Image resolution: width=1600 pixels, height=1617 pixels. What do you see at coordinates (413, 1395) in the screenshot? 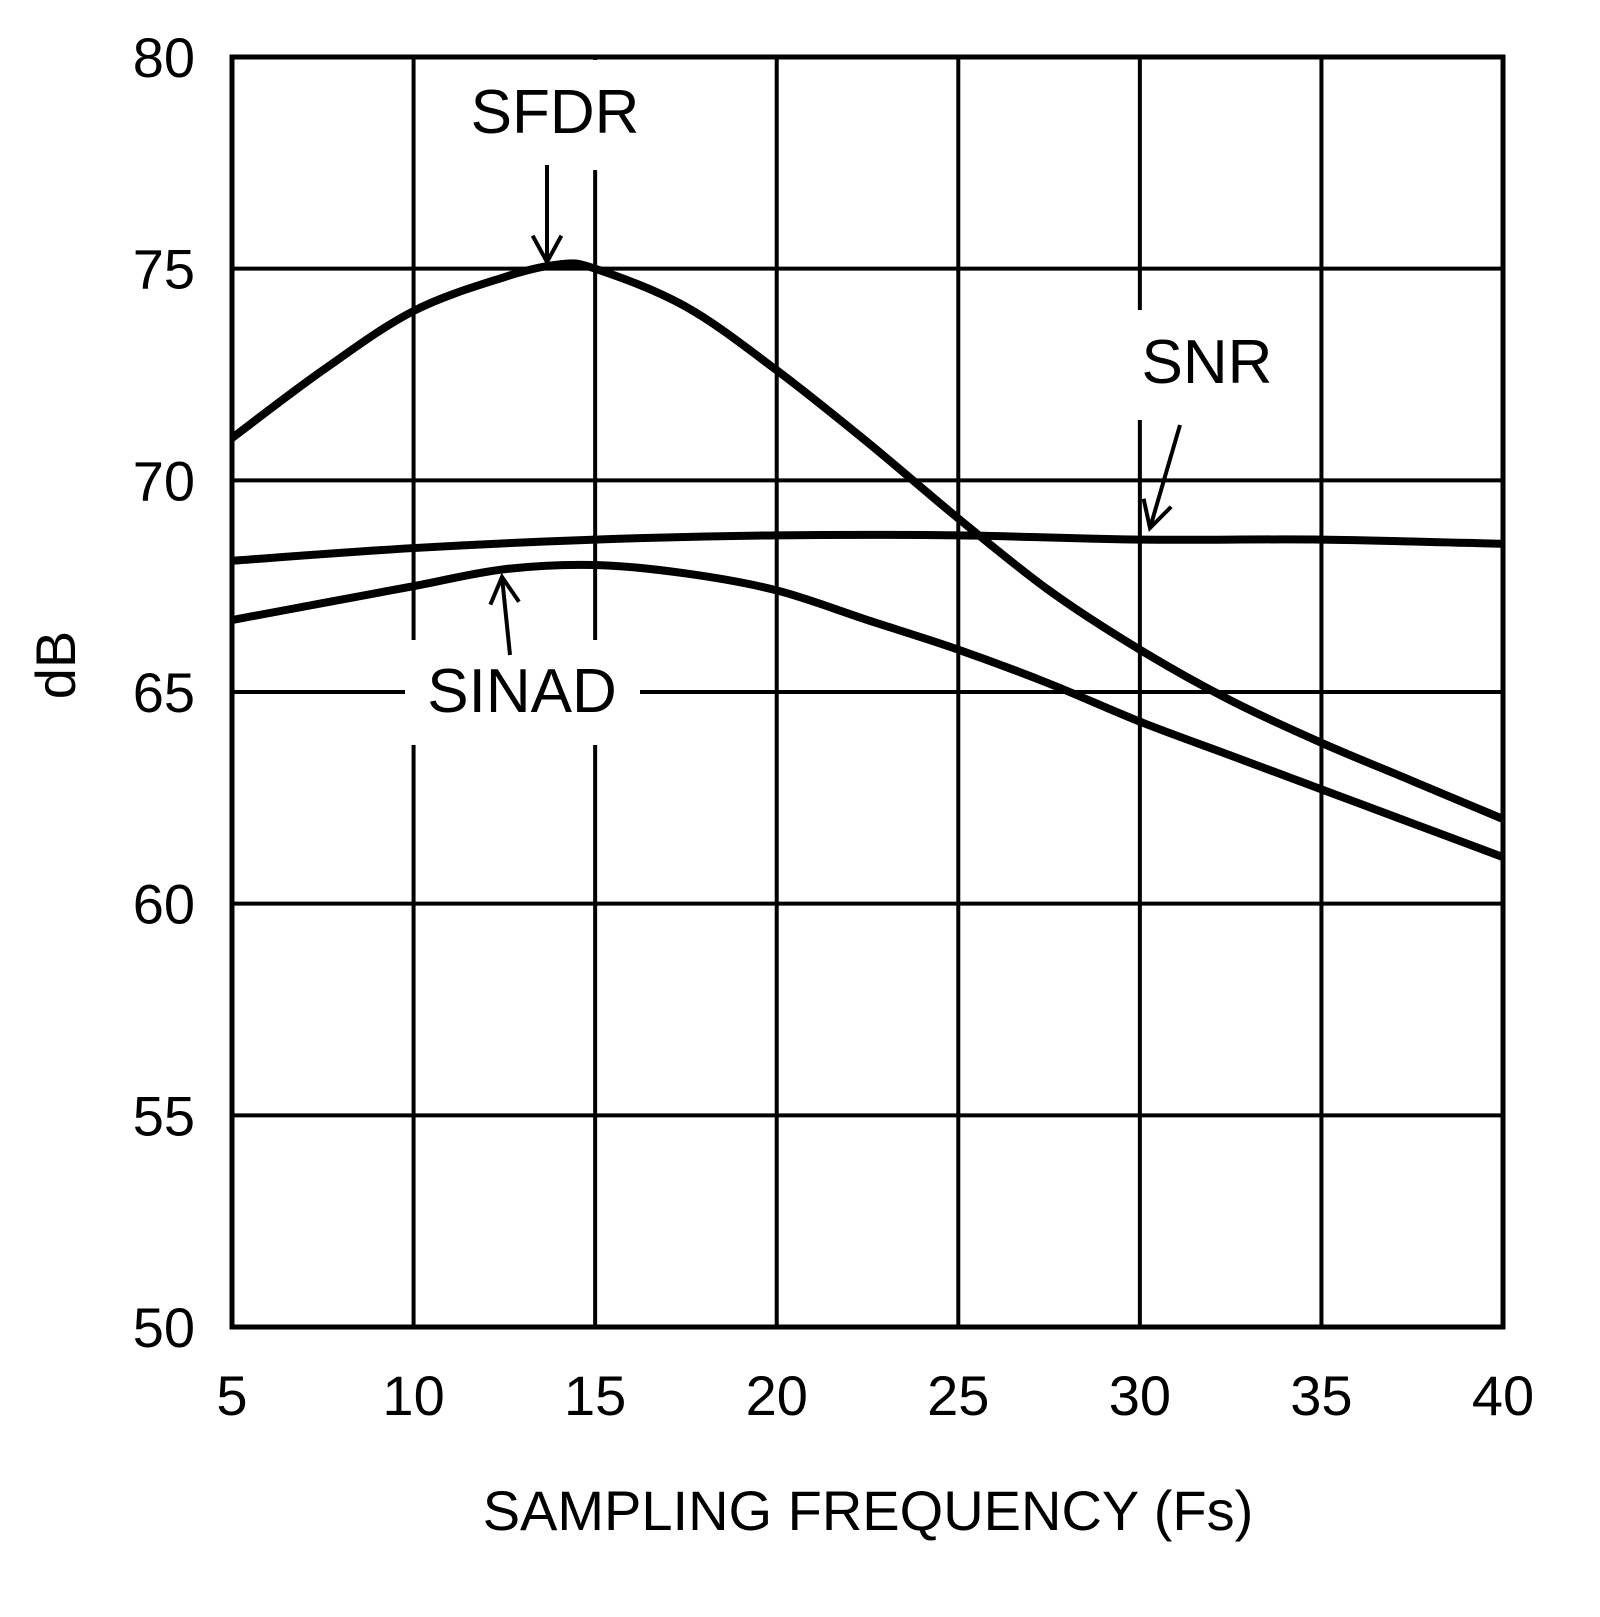
I see `x-tick-label: 10` at bounding box center [413, 1395].